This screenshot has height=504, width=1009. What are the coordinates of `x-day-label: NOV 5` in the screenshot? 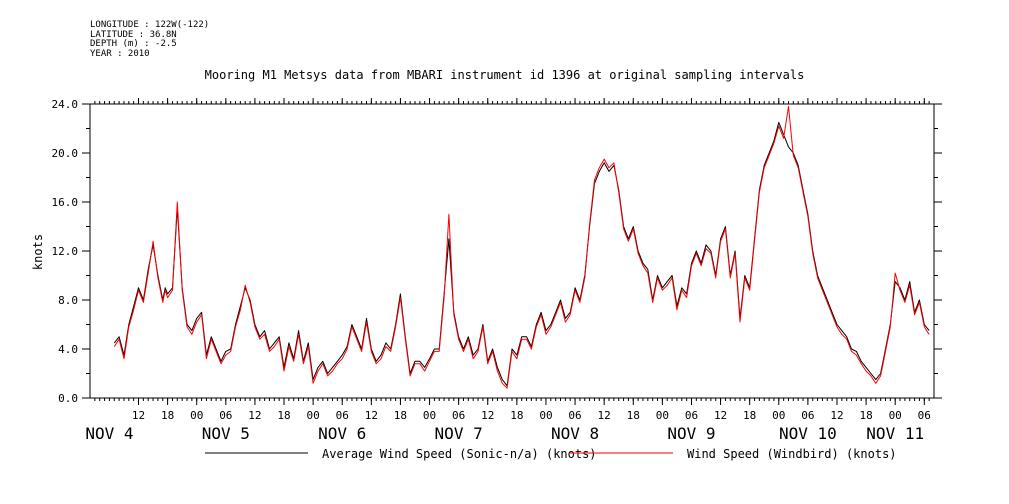 It's located at (226, 433).